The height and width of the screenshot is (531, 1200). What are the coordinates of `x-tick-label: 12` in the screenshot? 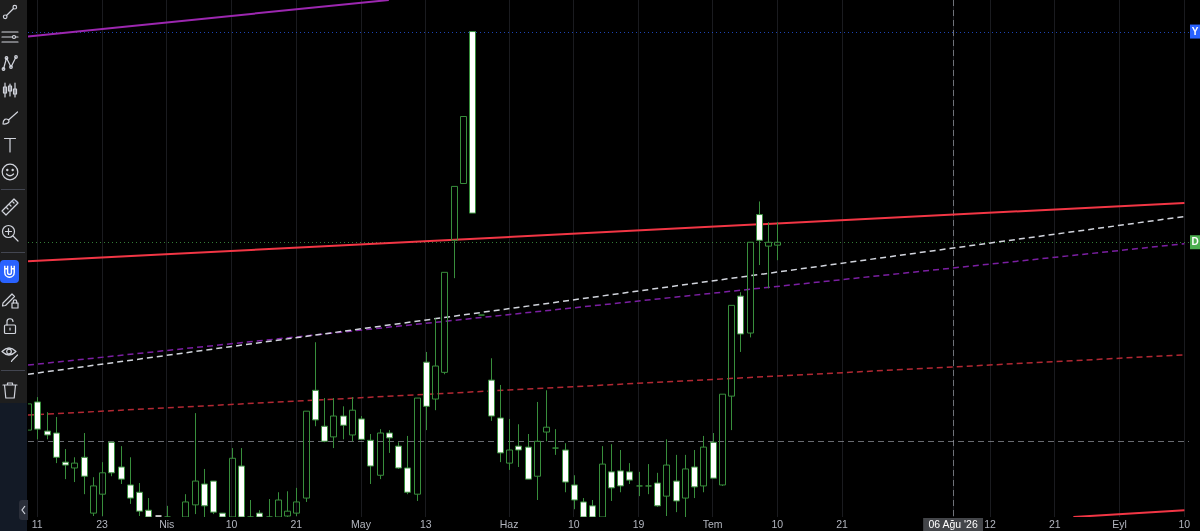 It's located at (990, 524).